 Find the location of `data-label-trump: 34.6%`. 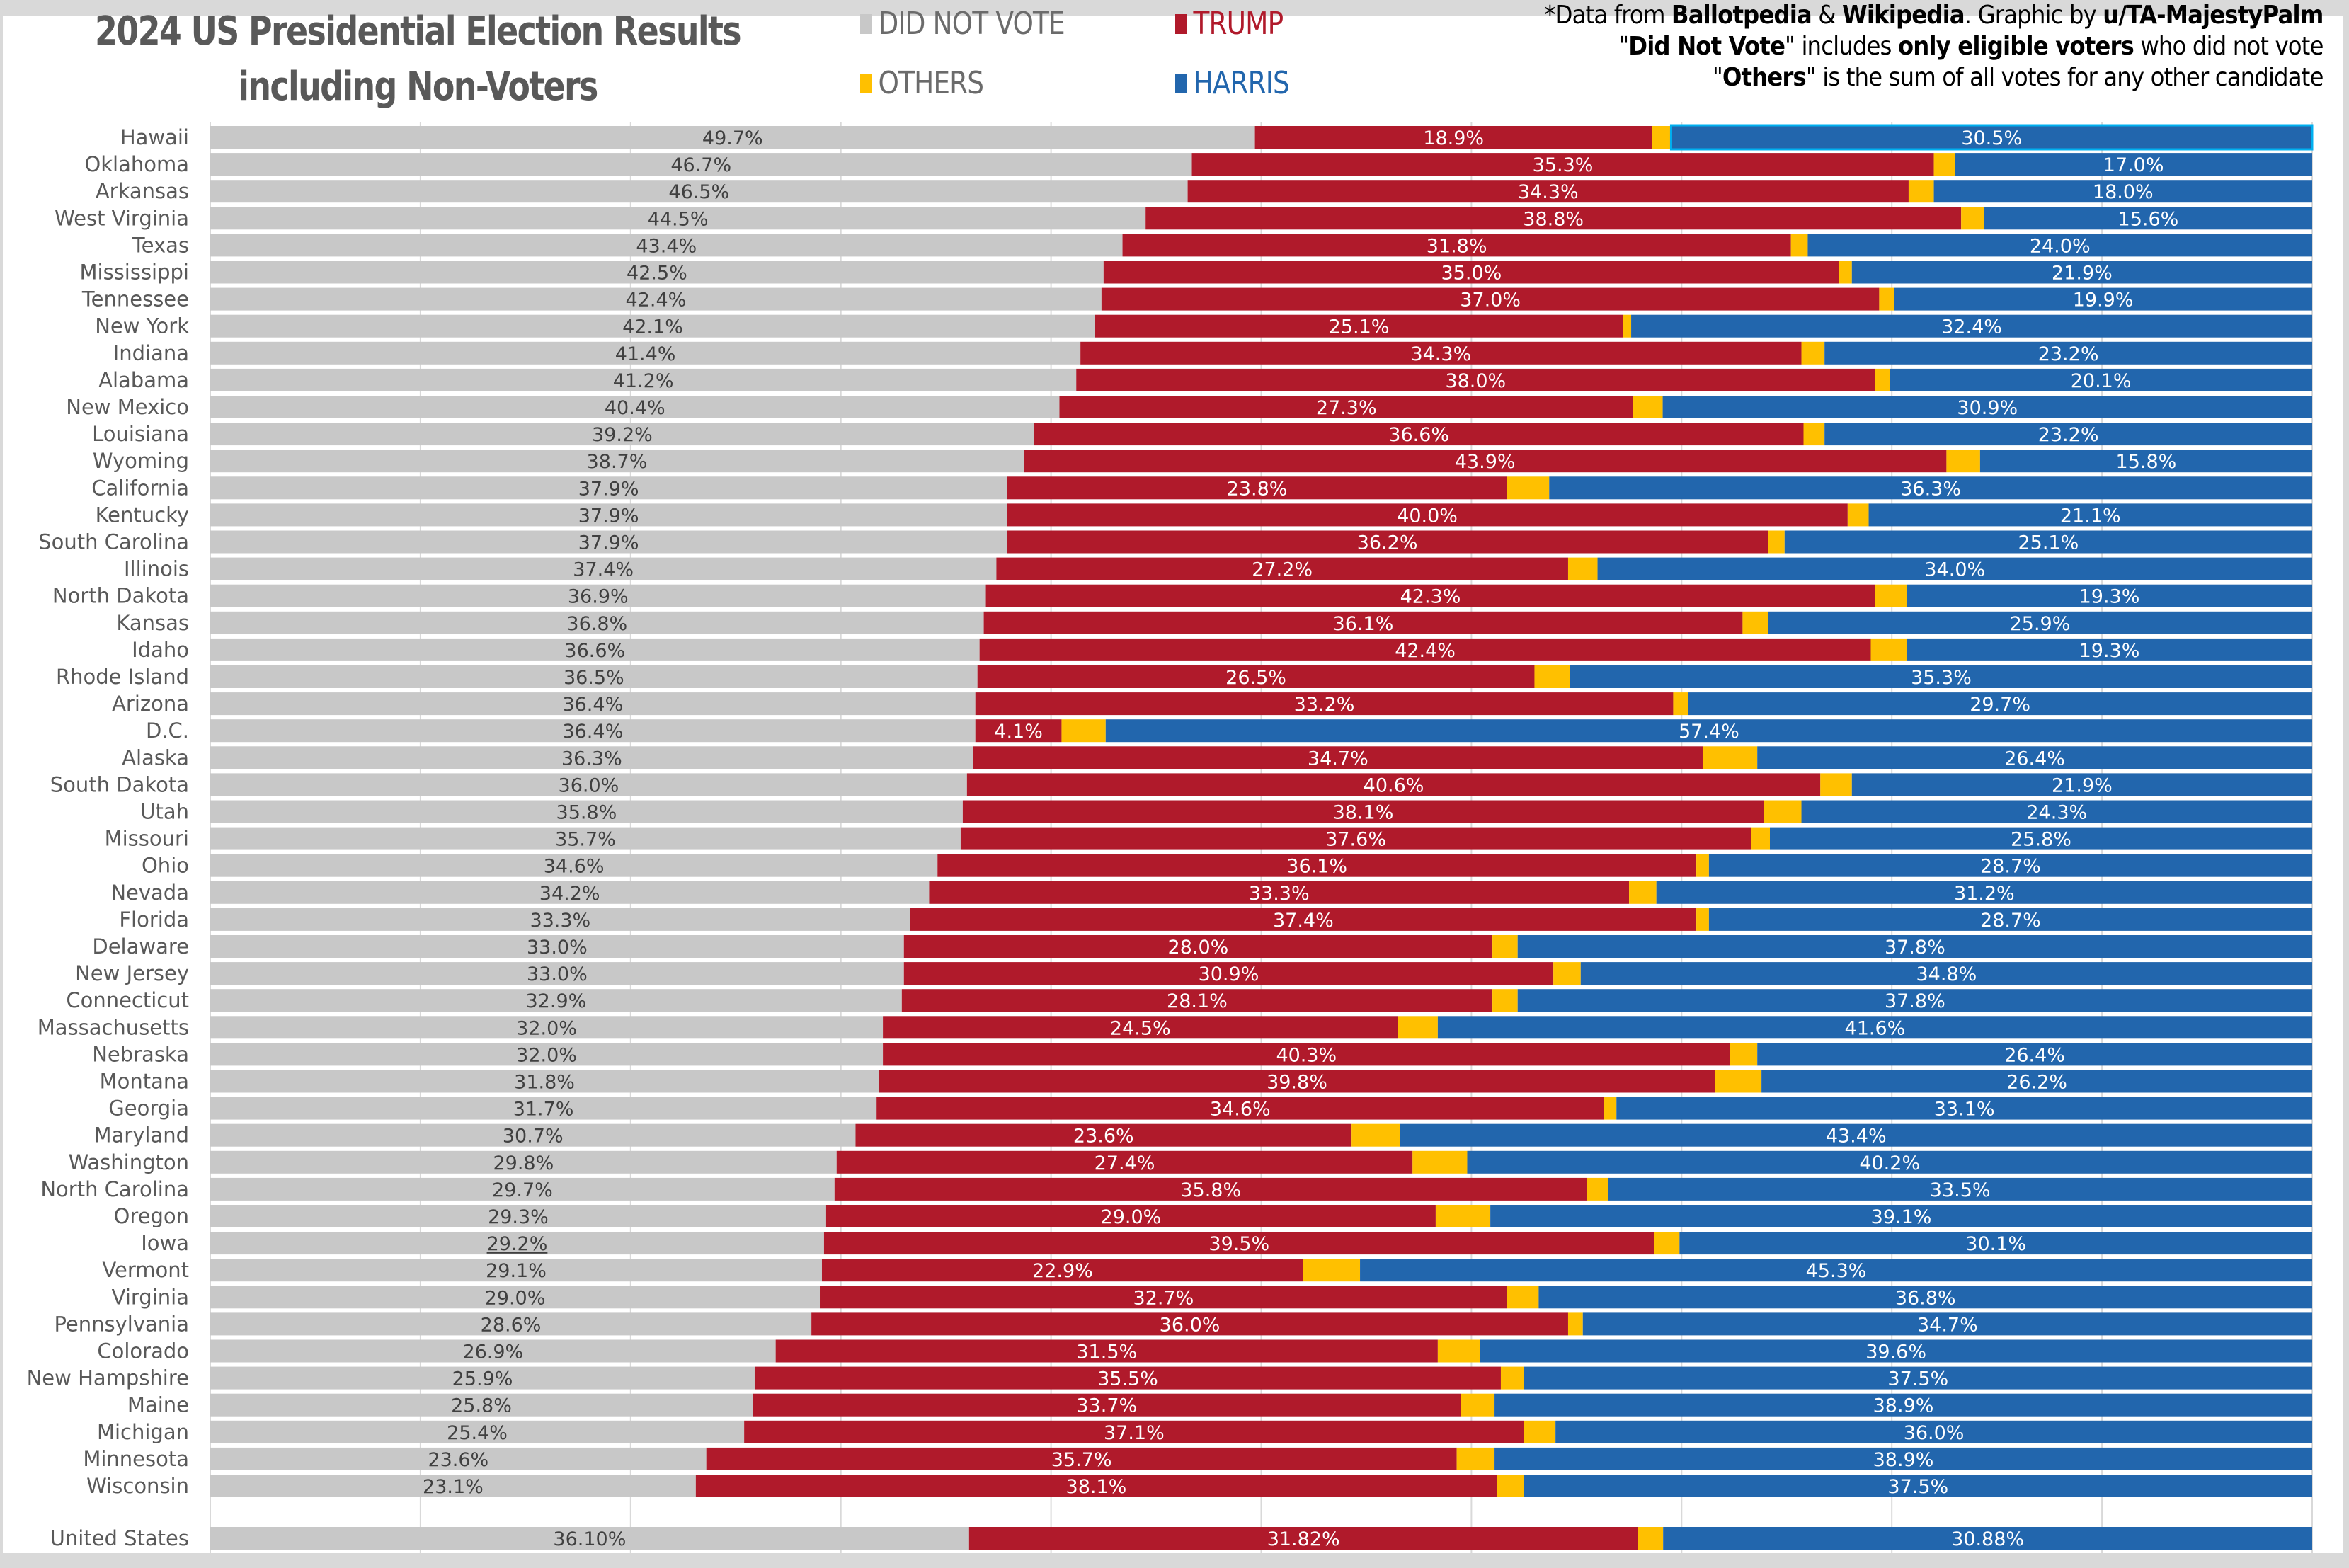

data-label-trump: 34.6% is located at coordinates (1240, 1110).